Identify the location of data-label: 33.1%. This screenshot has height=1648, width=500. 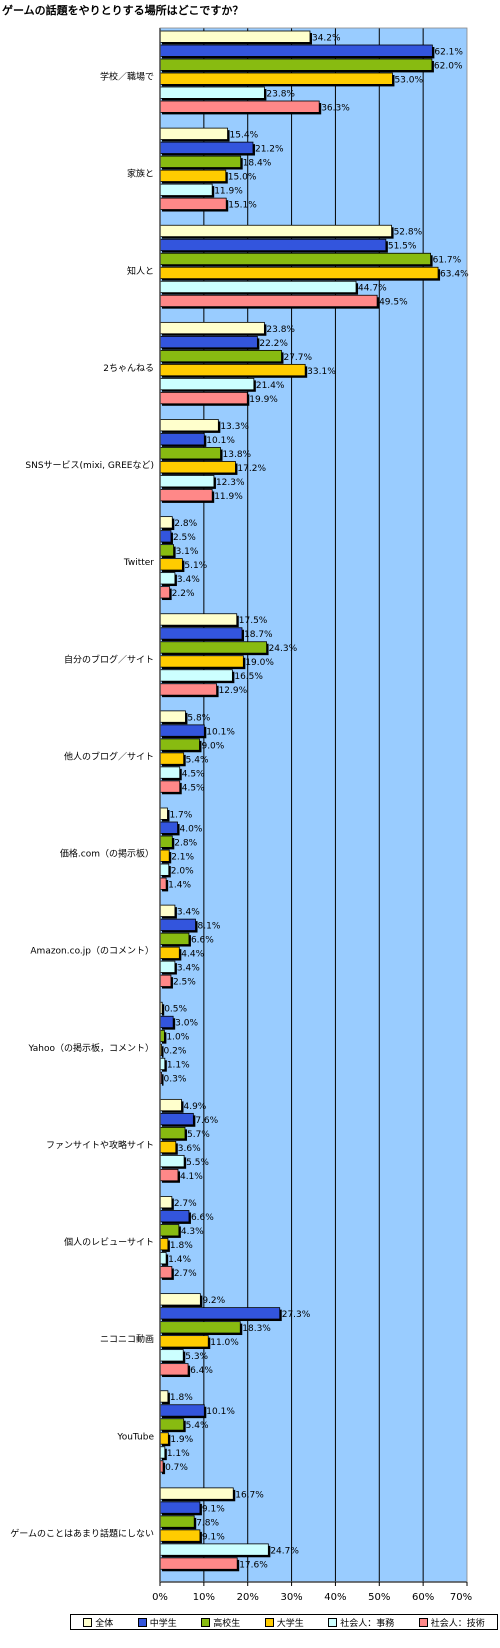
(321, 372).